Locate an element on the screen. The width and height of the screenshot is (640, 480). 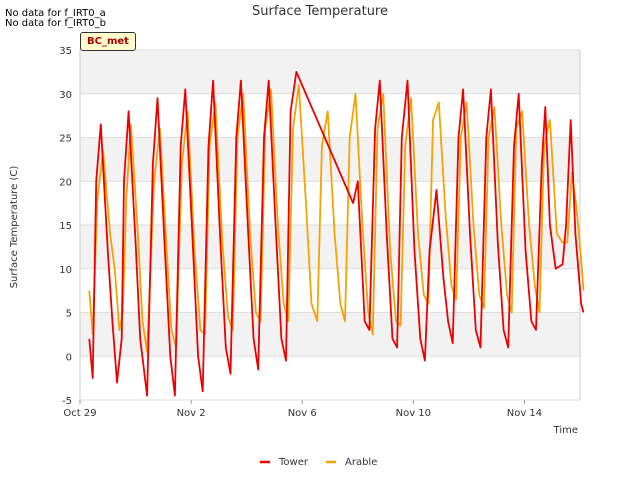
y-tick-label: 0 is located at coordinates (69, 357).